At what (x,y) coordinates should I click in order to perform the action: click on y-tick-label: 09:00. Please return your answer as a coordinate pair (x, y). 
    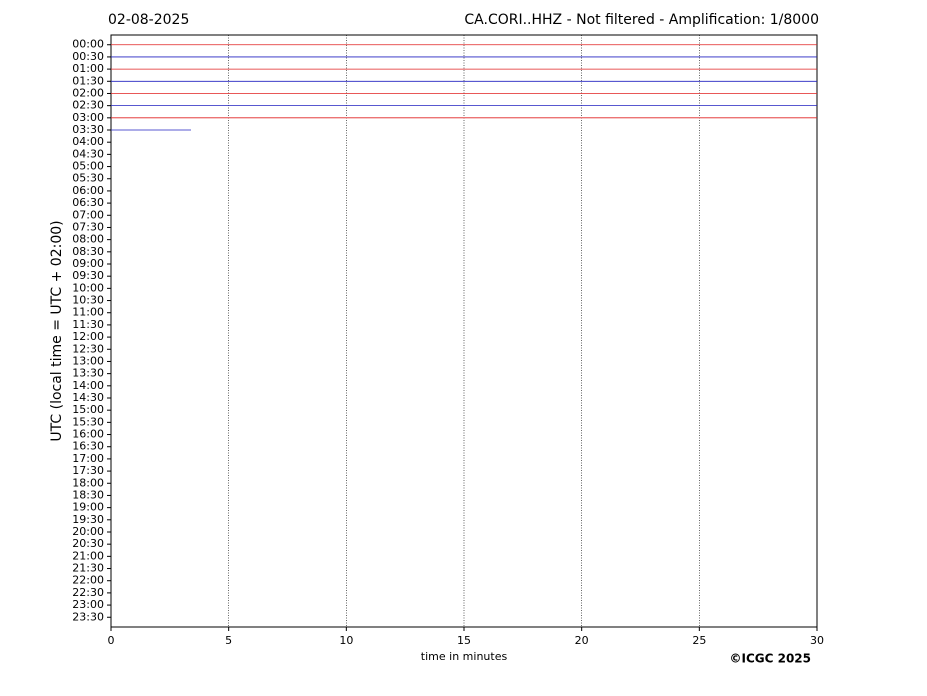
    Looking at the image, I should click on (88, 263).